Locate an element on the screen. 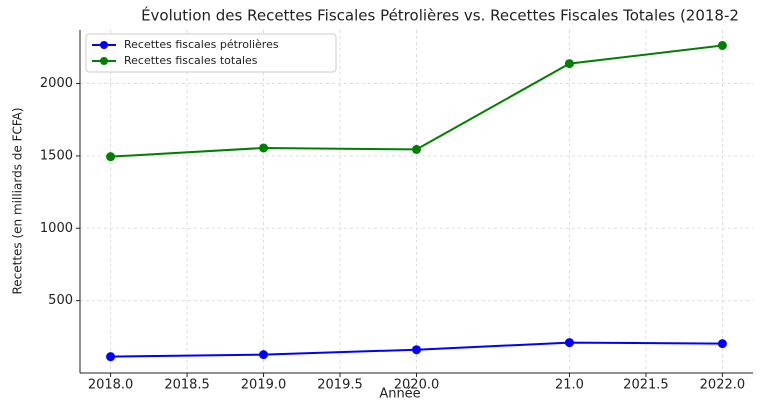 This screenshot has height=400, width=767. y-tick-label: 500 is located at coordinates (60, 300).